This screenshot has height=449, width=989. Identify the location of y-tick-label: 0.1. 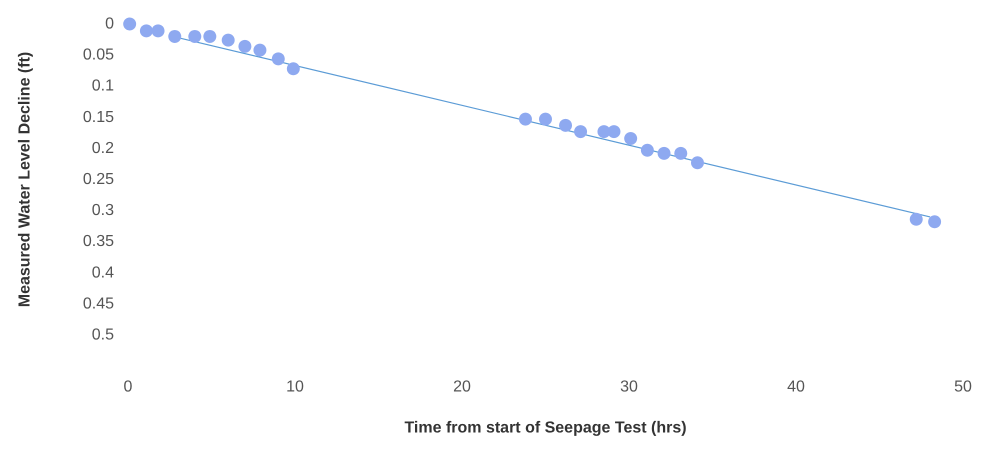
(103, 86).